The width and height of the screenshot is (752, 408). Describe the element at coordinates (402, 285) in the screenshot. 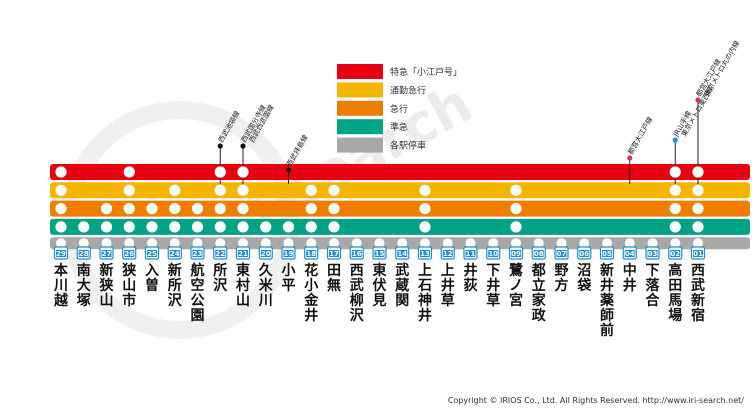

I see `station-name-14: 武蔵関` at that location.